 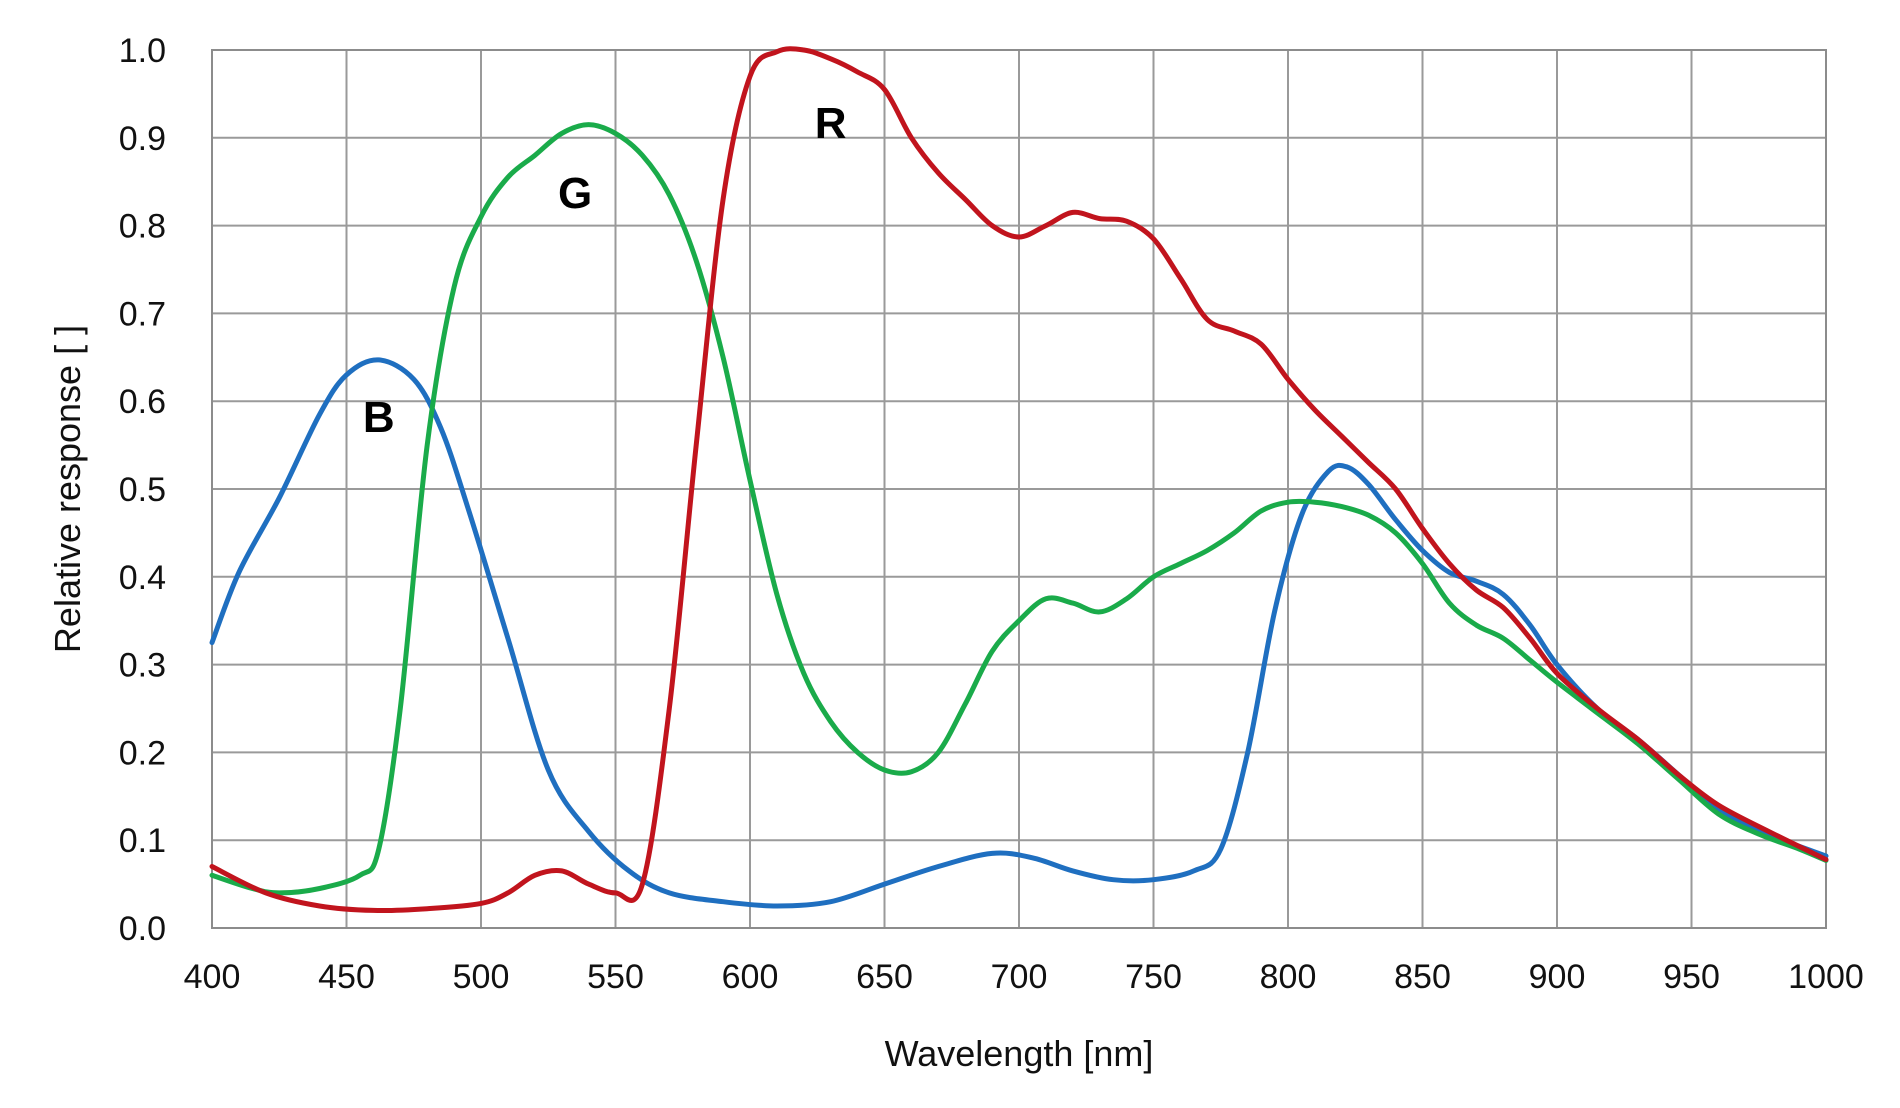 What do you see at coordinates (1557, 977) in the screenshot?
I see `x-tick-label: 900` at bounding box center [1557, 977].